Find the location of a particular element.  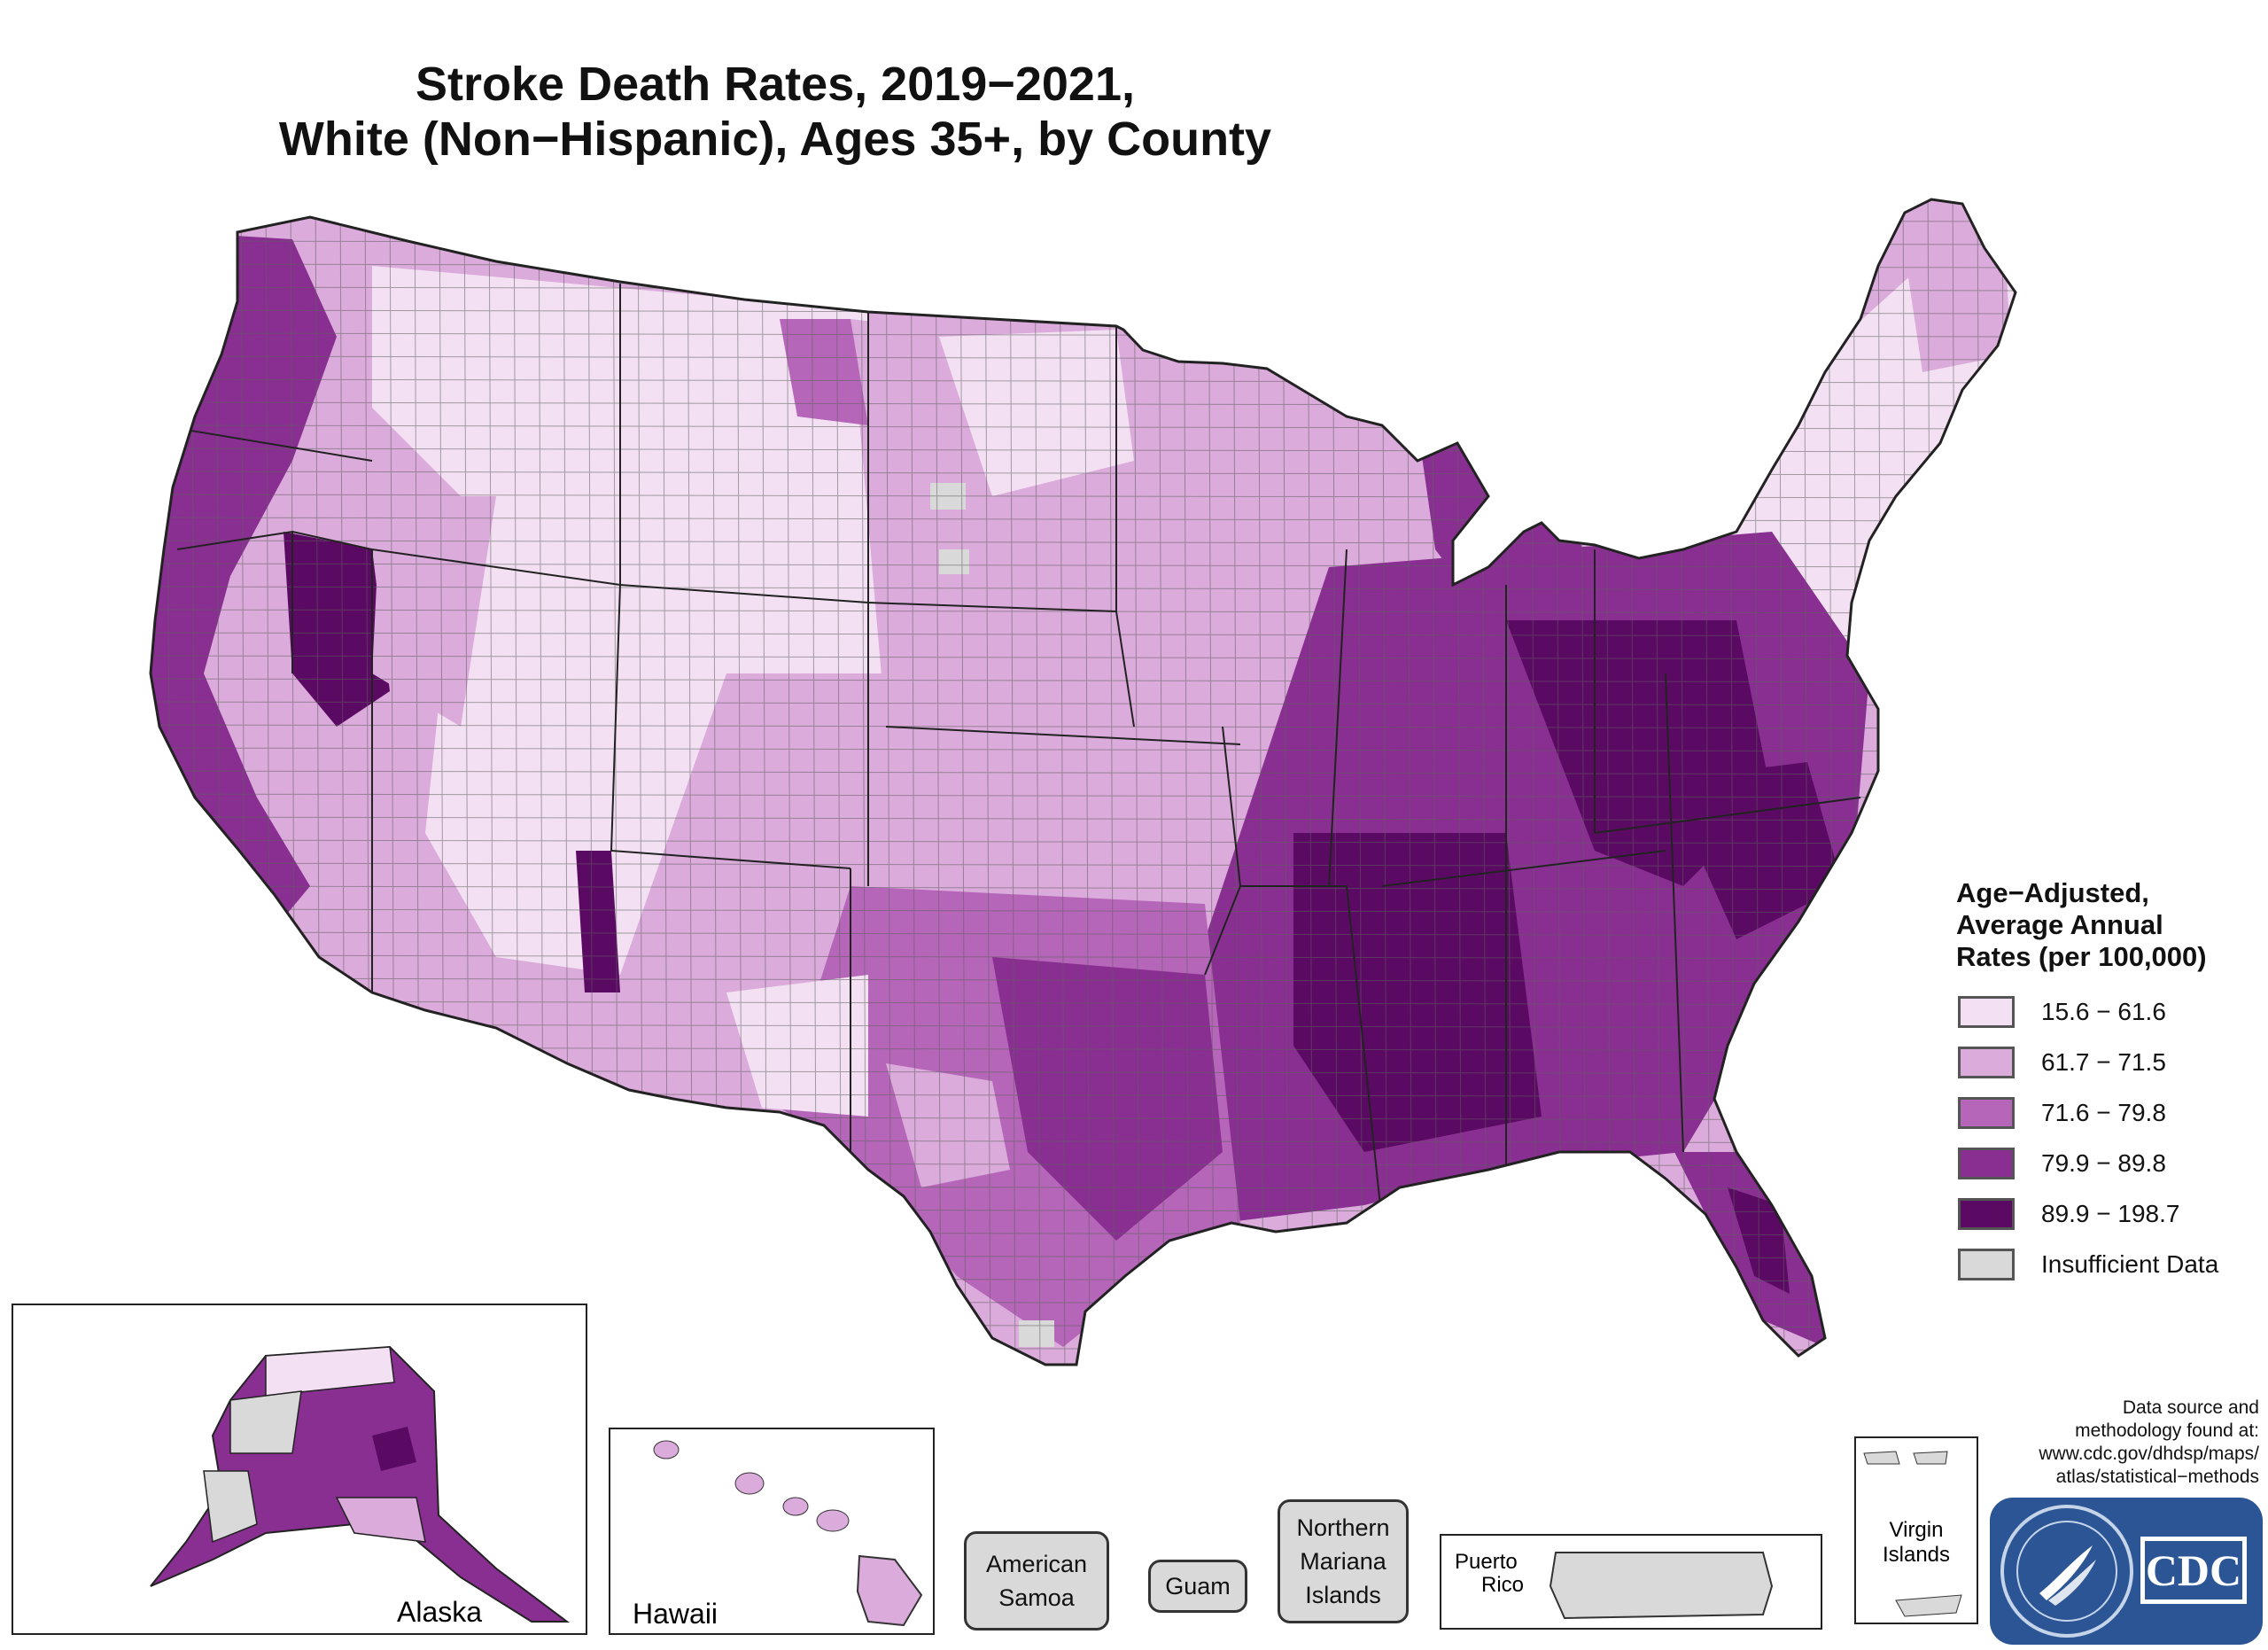

legend-item: Insufficient Data is located at coordinates (2106, 1265).